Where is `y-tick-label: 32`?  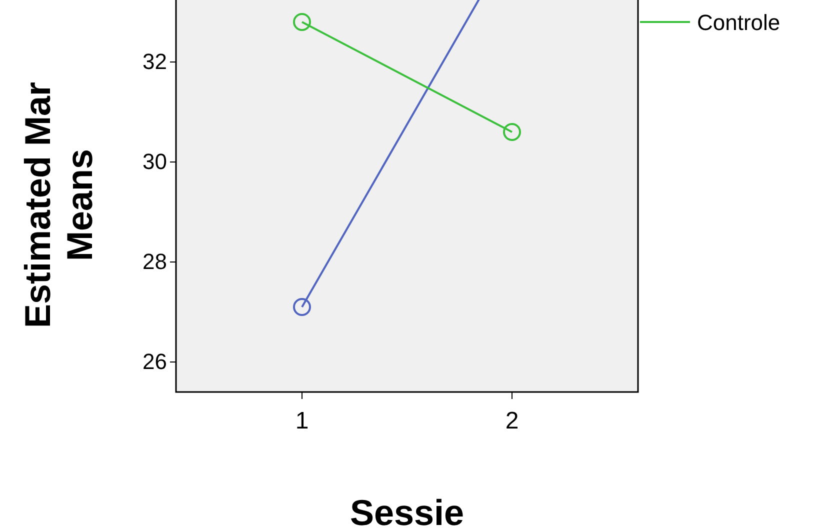 y-tick-label: 32 is located at coordinates (154, 61).